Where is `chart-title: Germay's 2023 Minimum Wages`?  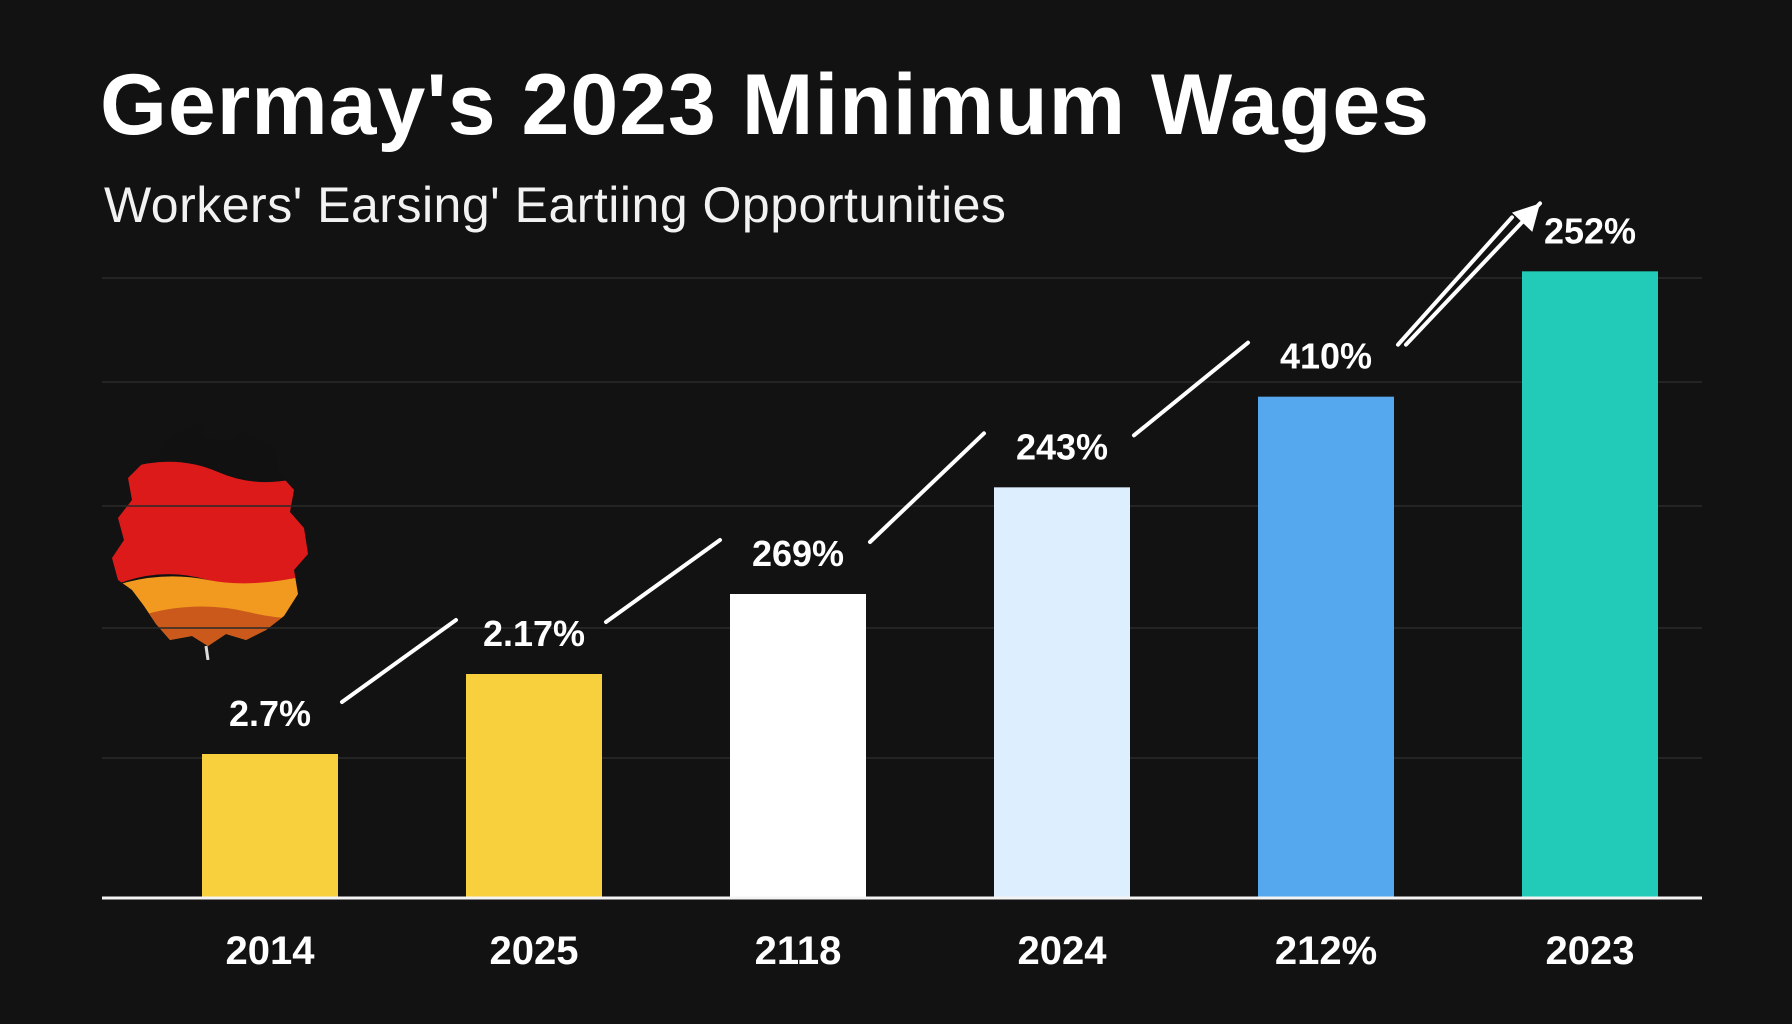
chart-title: Germay's 2023 Minimum Wages is located at coordinates (765, 105).